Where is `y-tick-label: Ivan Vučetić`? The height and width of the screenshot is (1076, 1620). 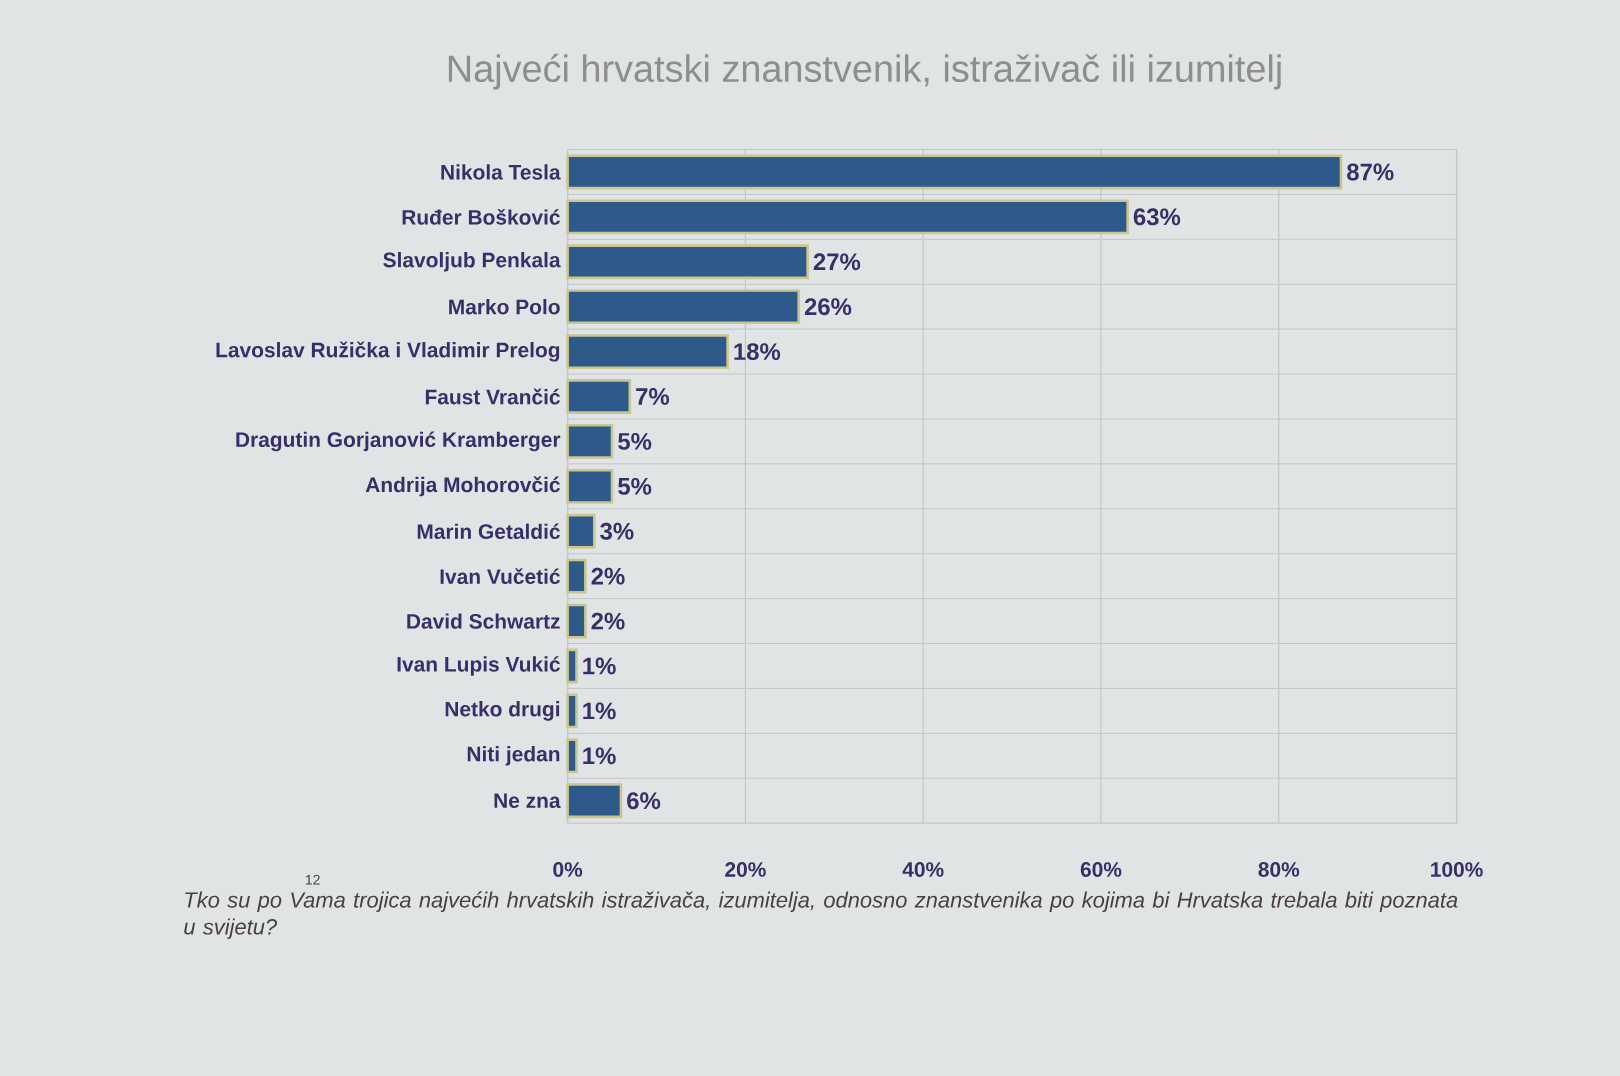 y-tick-label: Ivan Vučetić is located at coordinates (500, 576).